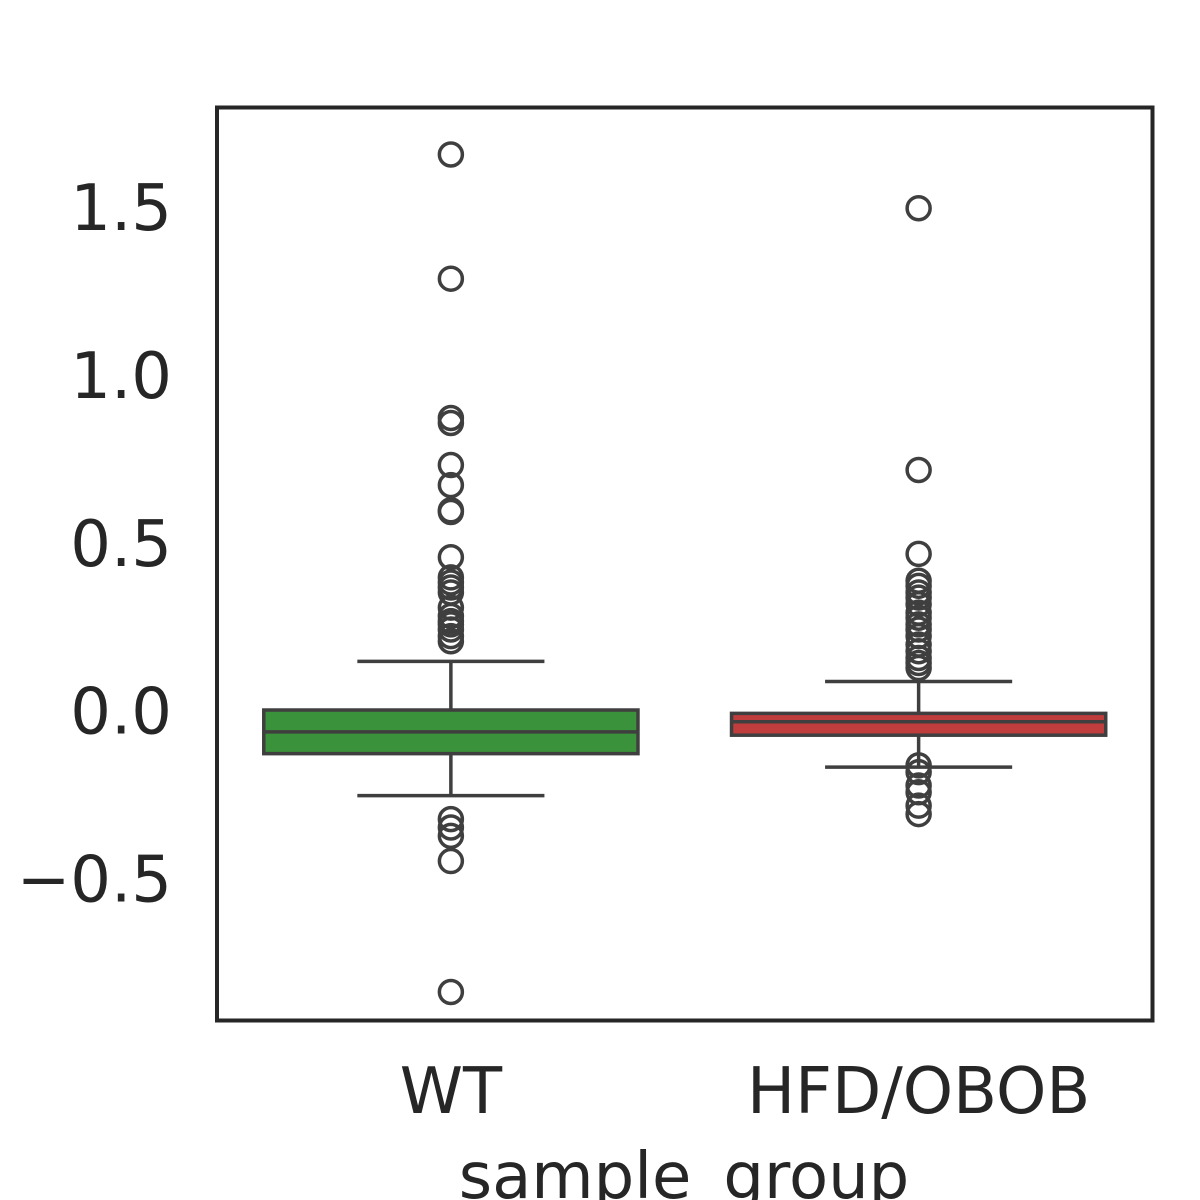  What do you see at coordinates (684, 1170) in the screenshot?
I see `x-axis-label: sample_group` at bounding box center [684, 1170].